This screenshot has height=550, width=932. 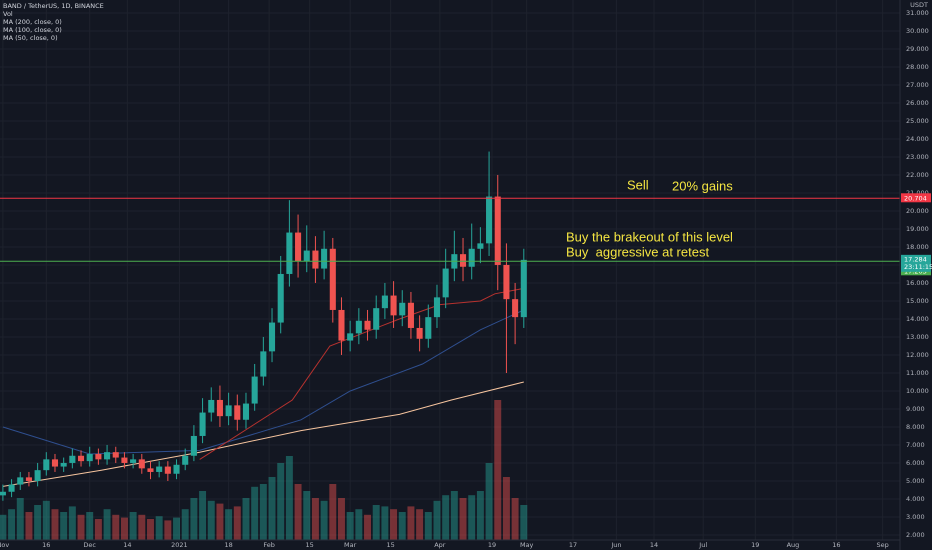 I want to click on price-tag-label: 17.284, so click(x=915, y=259).